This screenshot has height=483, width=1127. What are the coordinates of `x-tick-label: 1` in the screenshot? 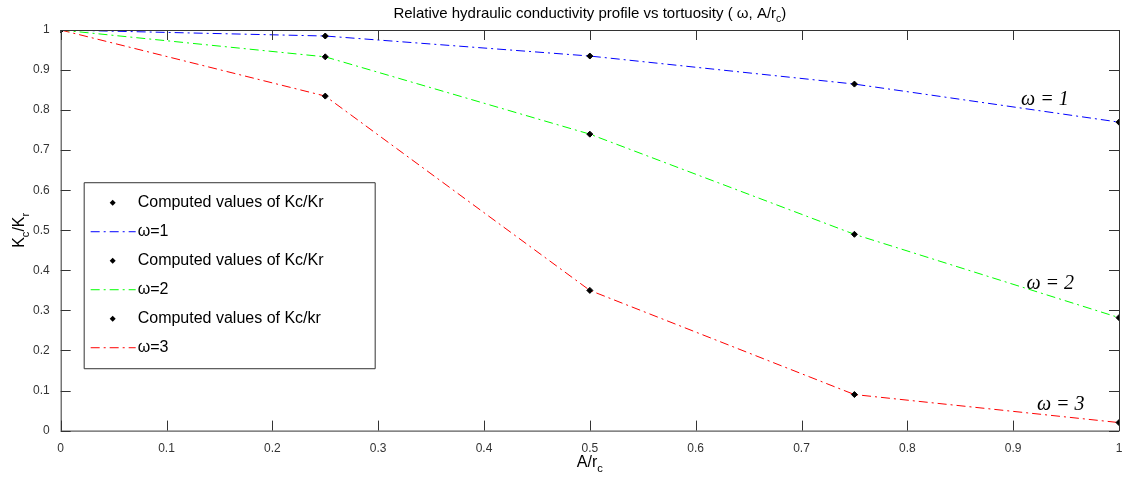 It's located at (1119, 448).